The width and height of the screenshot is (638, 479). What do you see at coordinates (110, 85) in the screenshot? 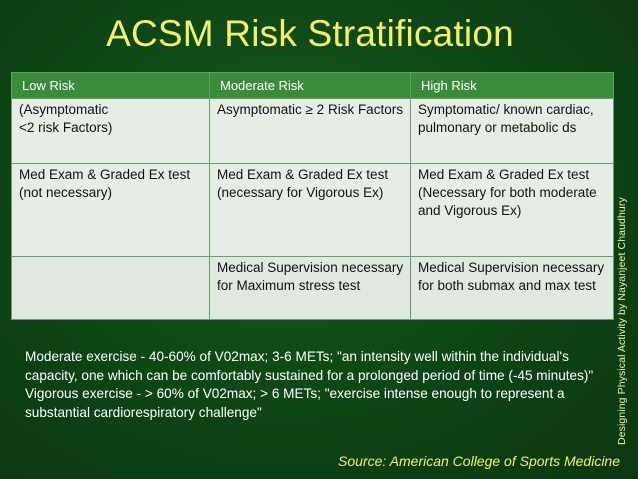
I see `header-low-risk: Low Risk` at bounding box center [110, 85].